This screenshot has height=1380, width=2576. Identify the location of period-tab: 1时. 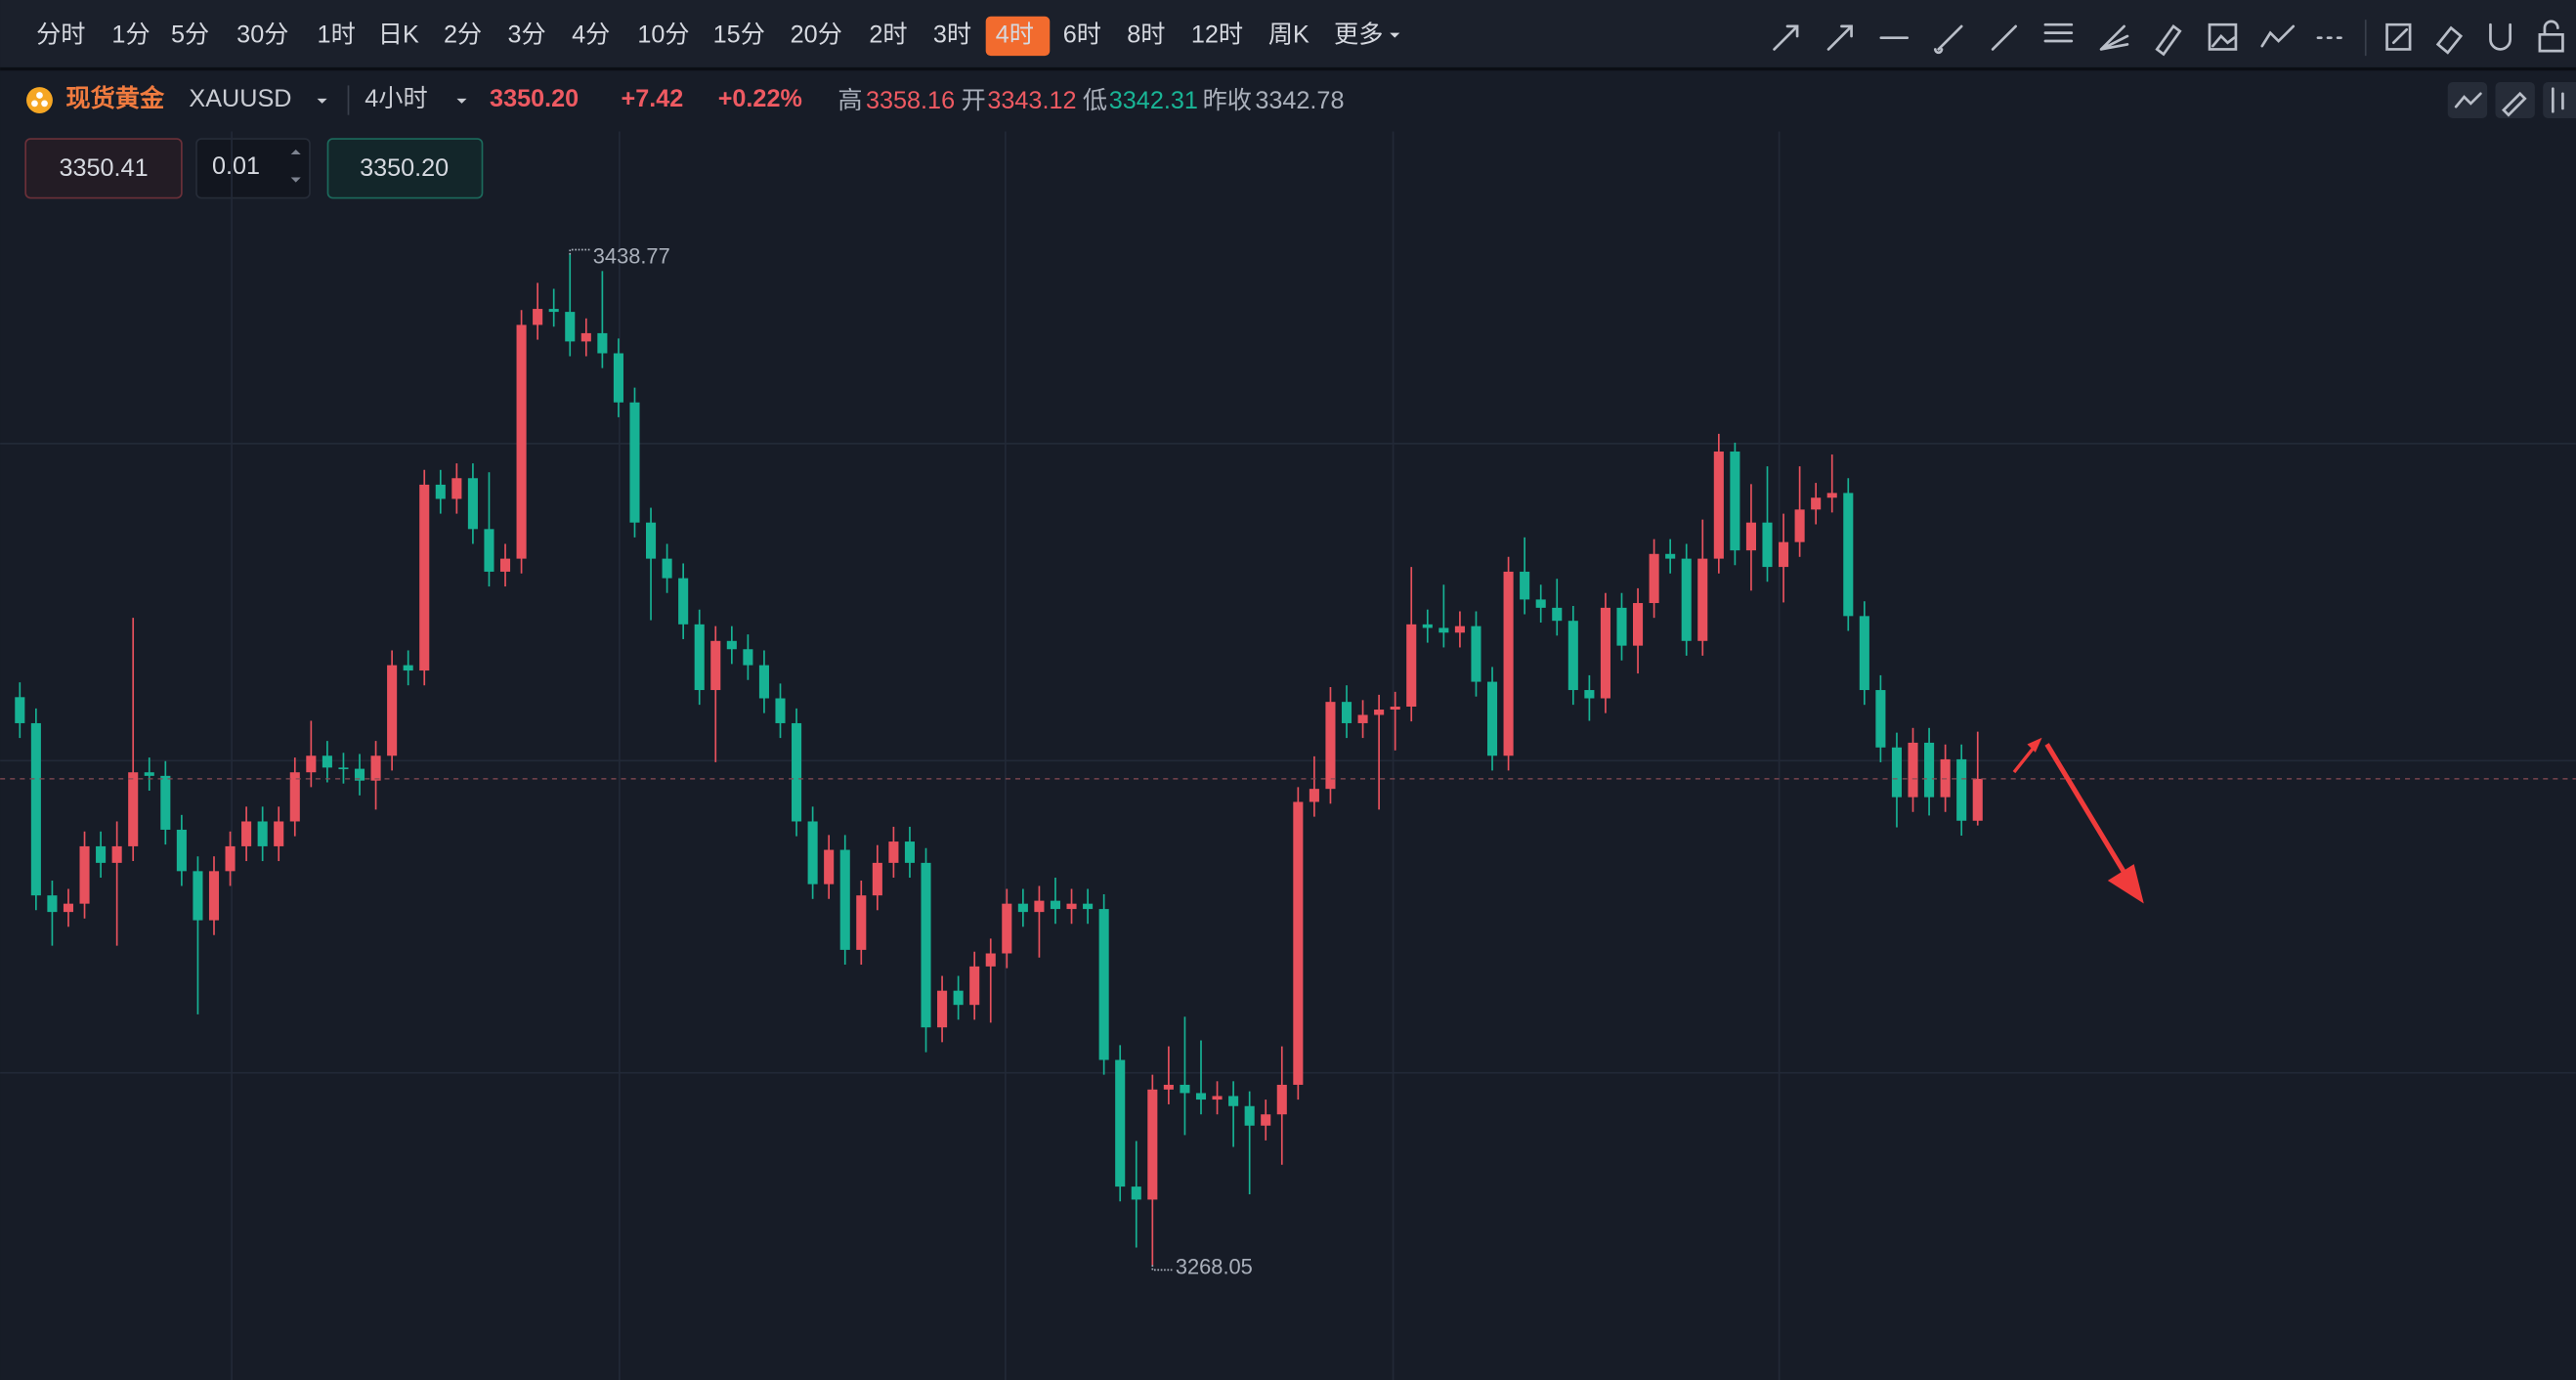
(337, 36).